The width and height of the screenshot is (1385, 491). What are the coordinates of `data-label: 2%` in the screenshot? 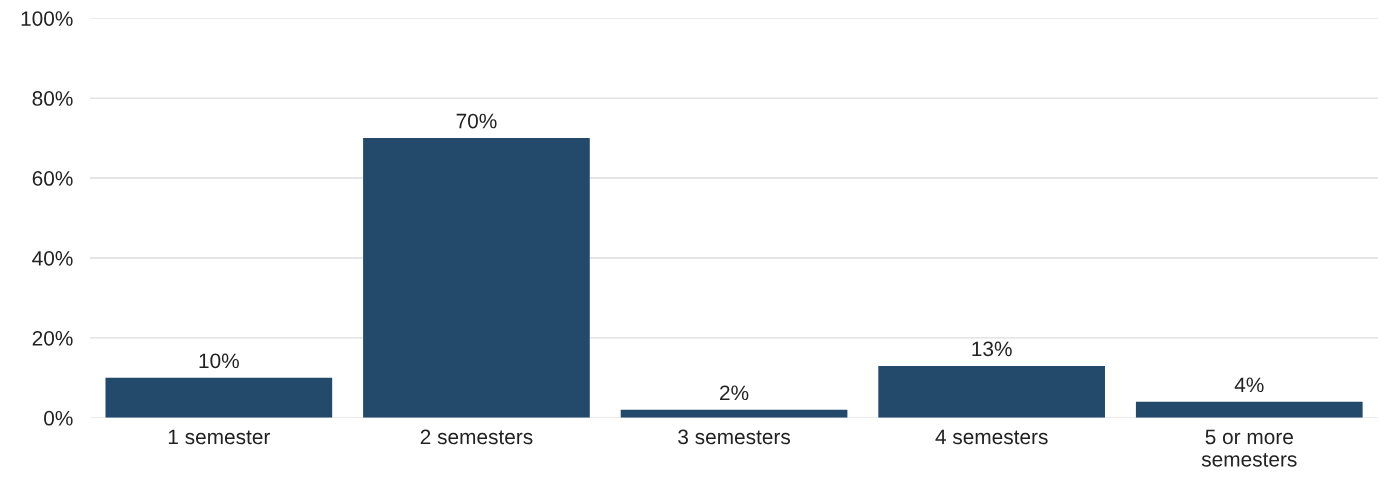 It's located at (734, 393).